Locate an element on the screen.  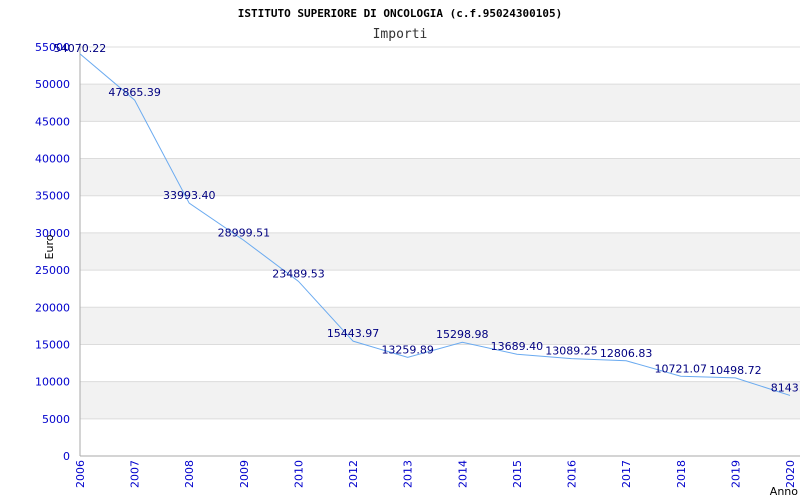
data-label: 15443.97 is located at coordinates (353, 333).